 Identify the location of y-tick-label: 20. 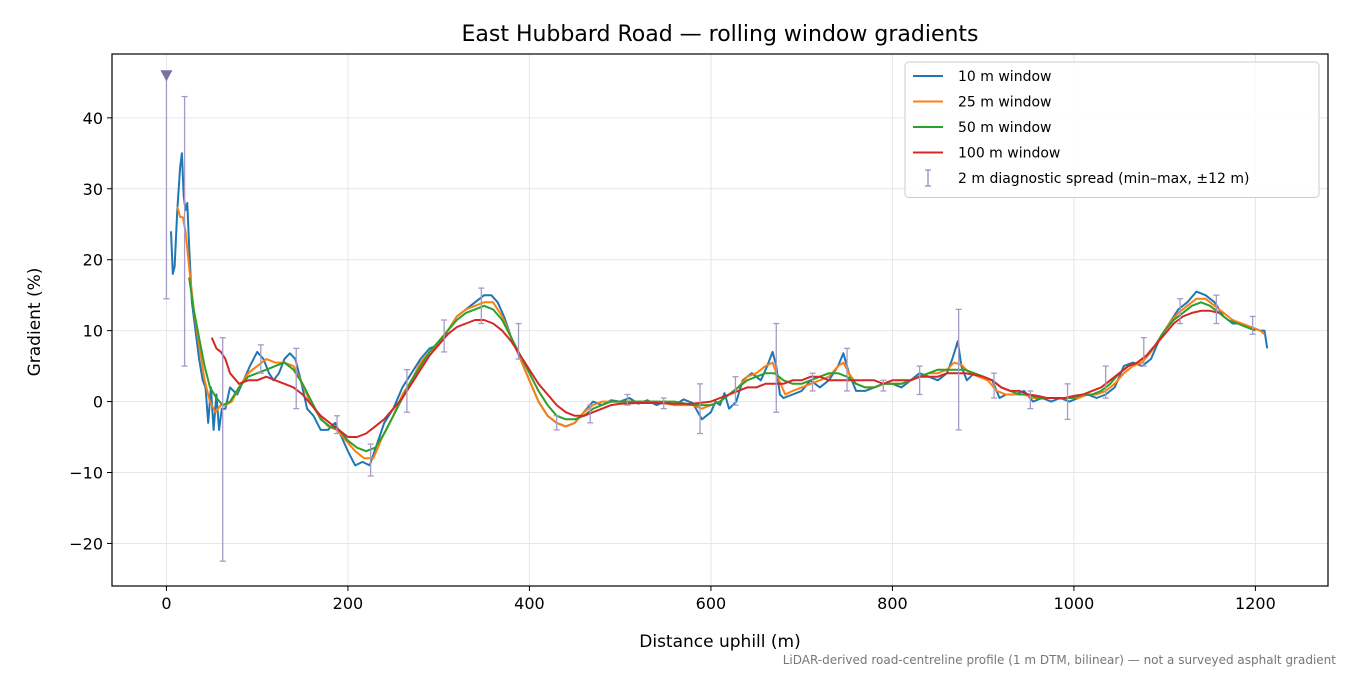
(93, 260).